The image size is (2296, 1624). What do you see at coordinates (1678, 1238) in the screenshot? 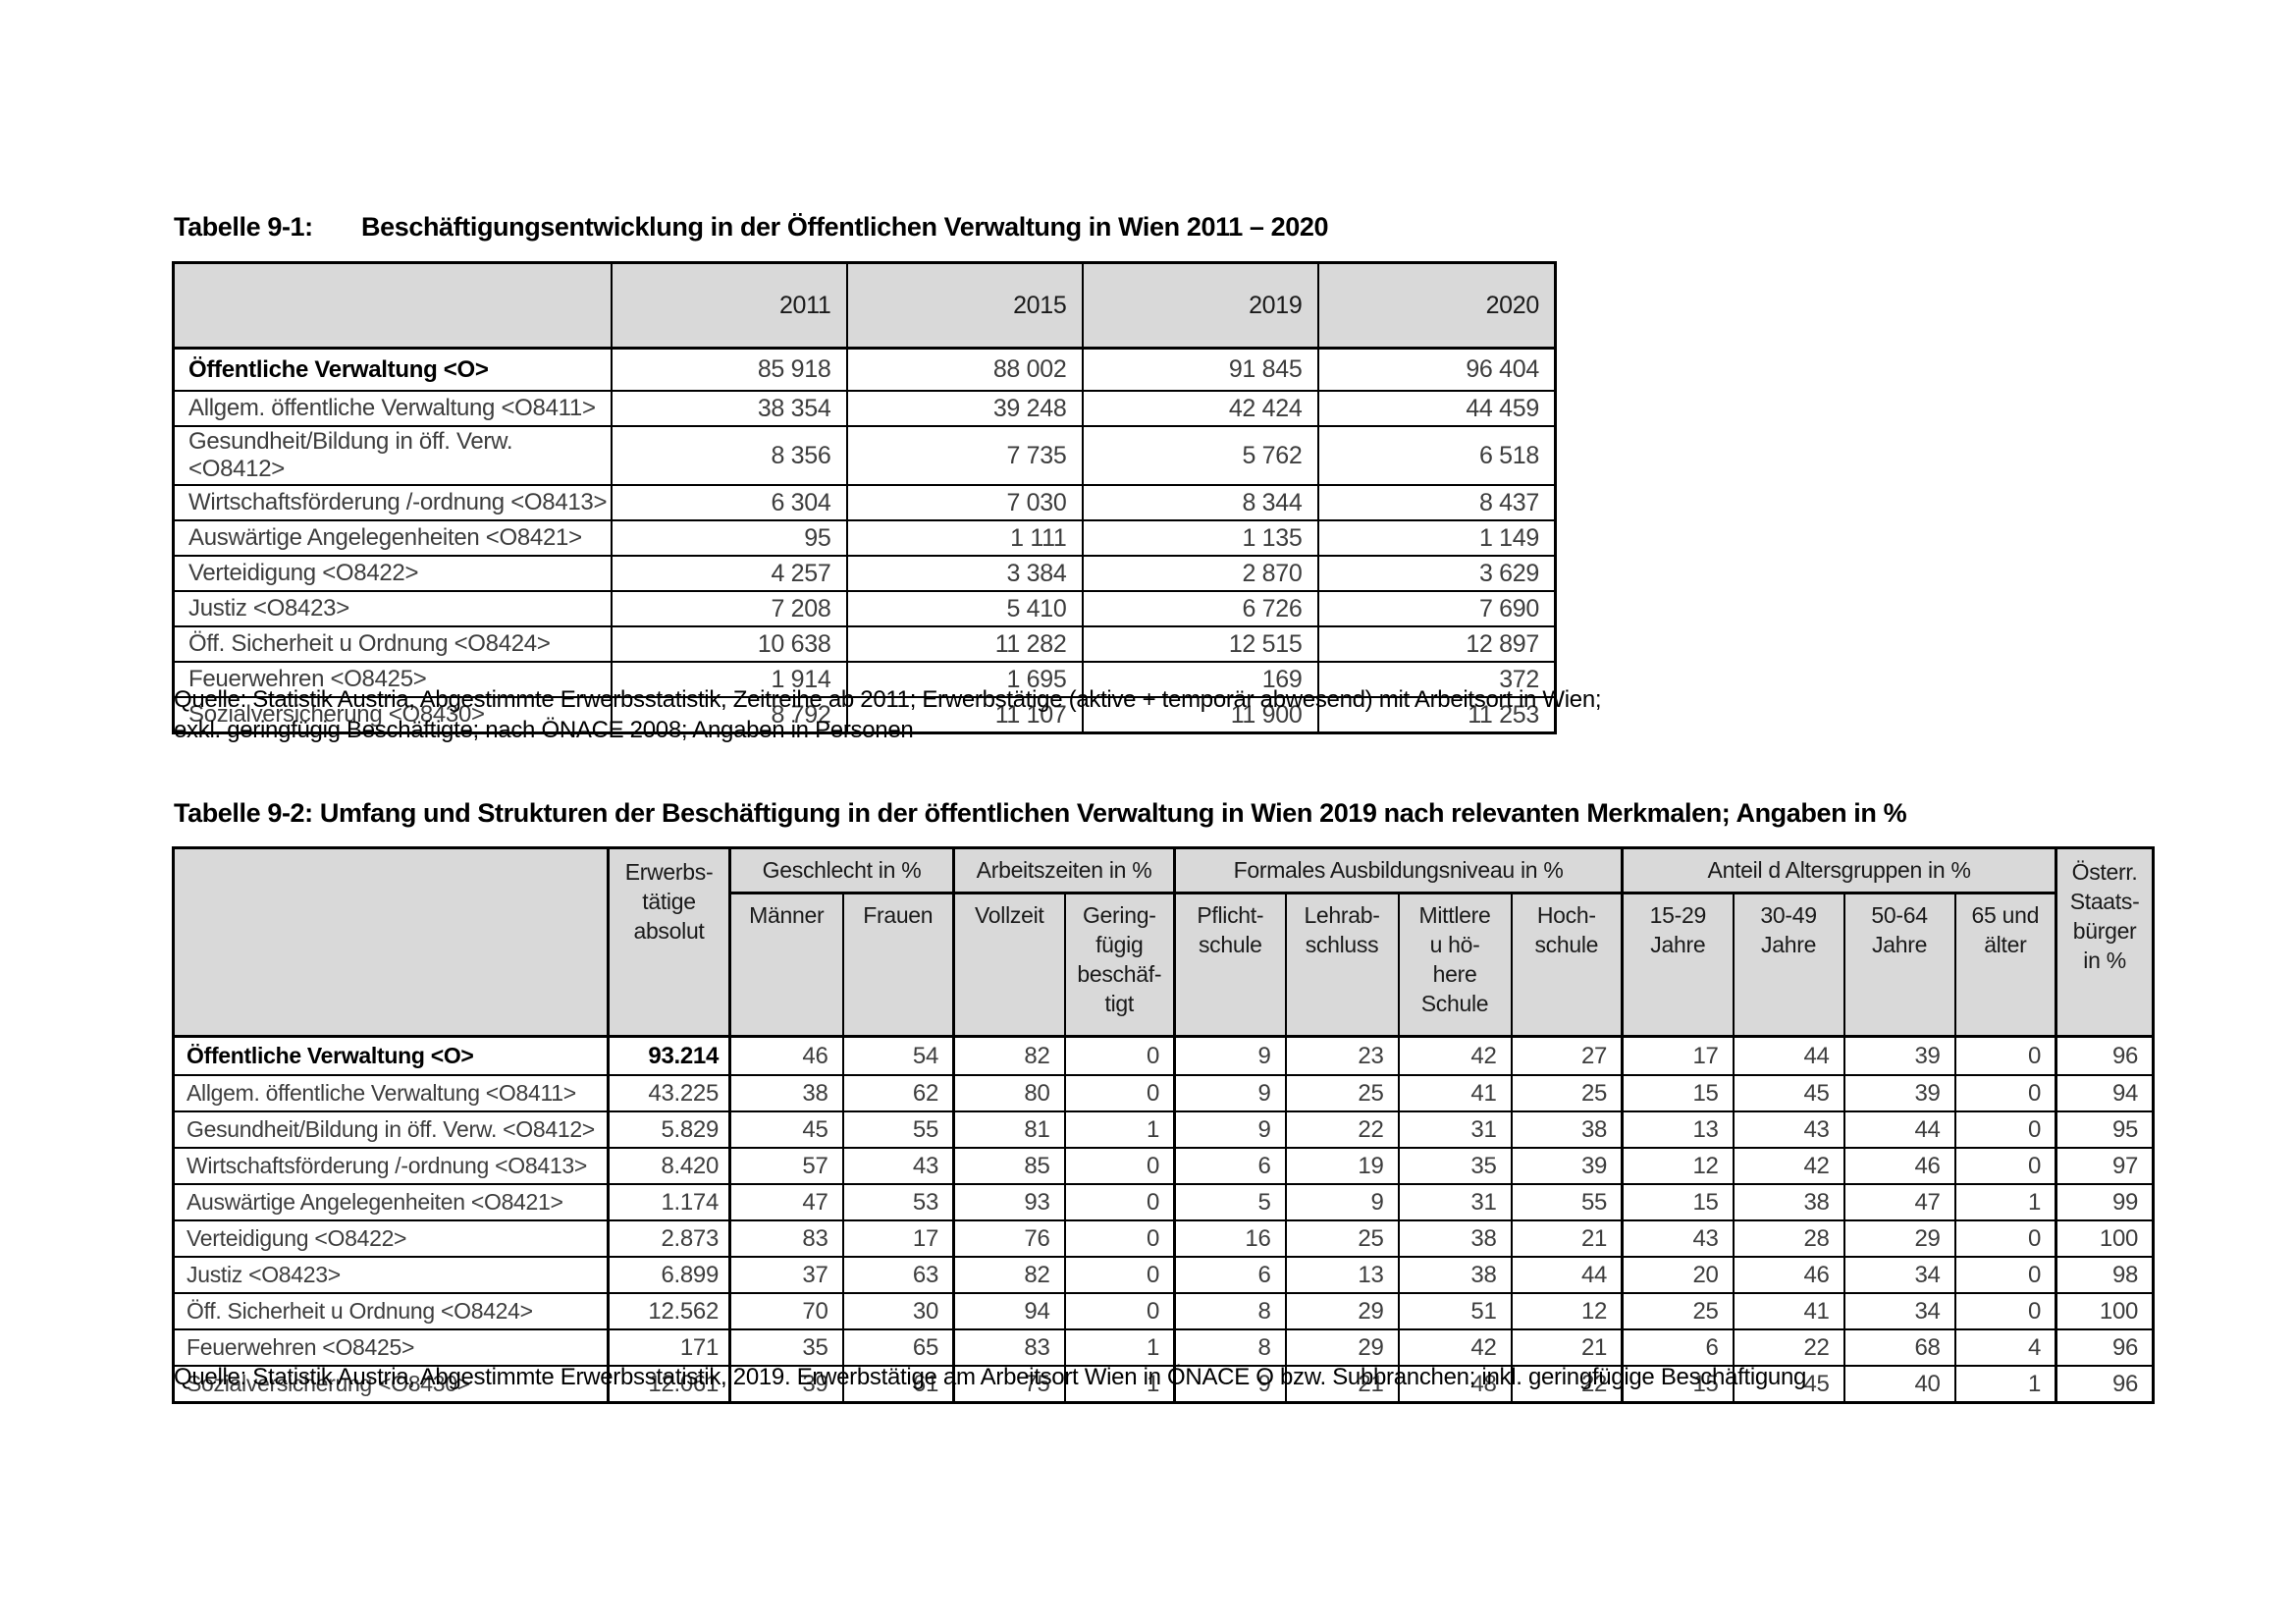
I see `cell-value: 43` at bounding box center [1678, 1238].